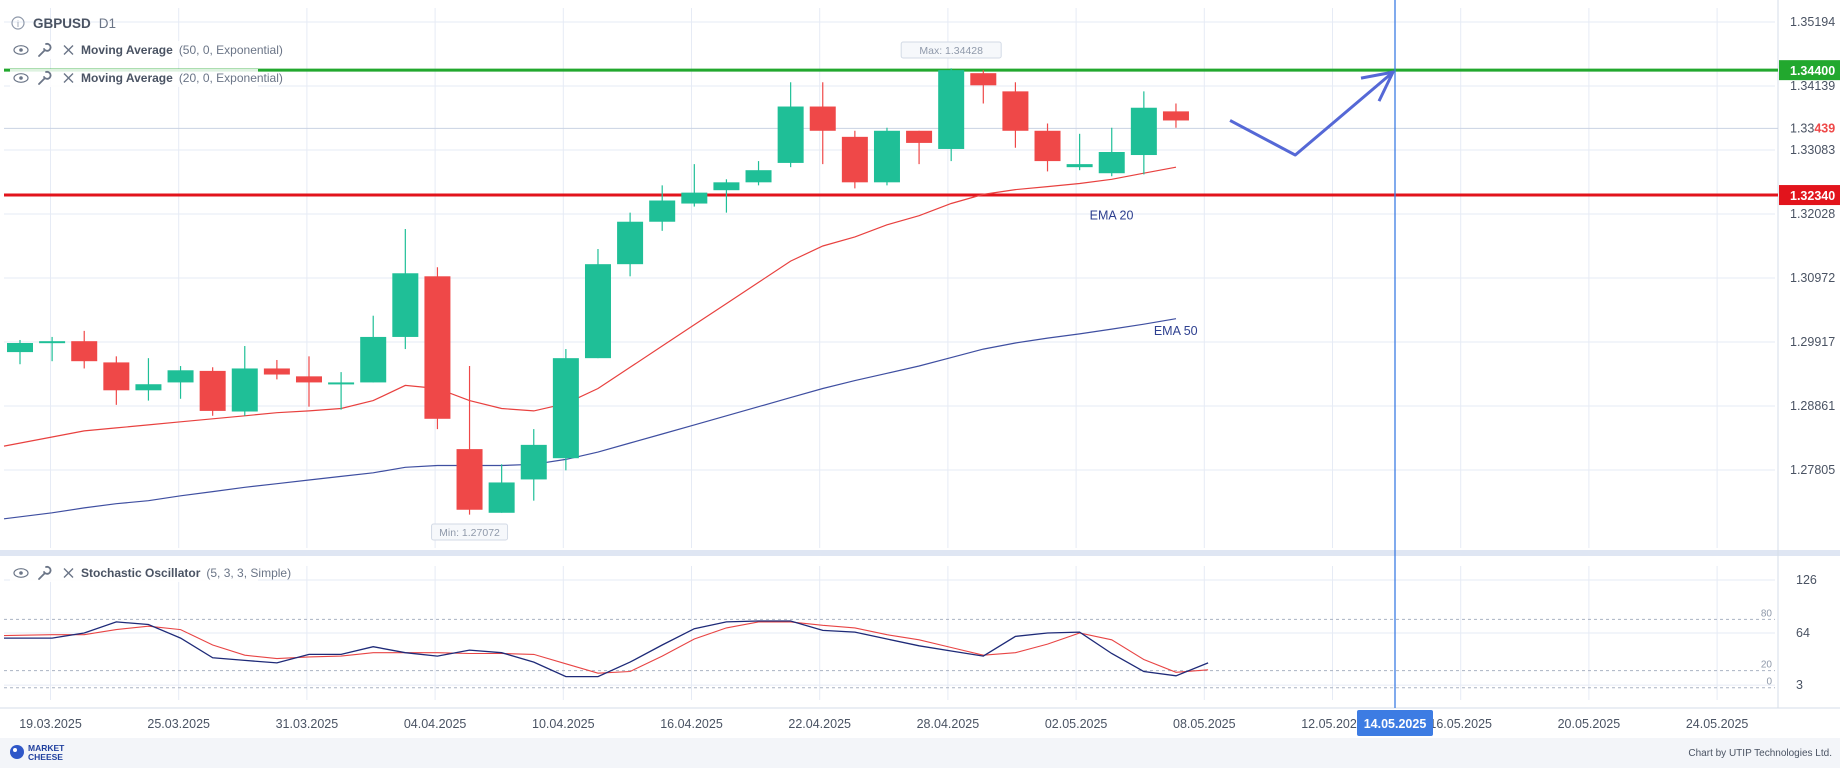 This screenshot has height=768, width=1840. I want to click on price-tick: 1.30972, so click(1812, 278).